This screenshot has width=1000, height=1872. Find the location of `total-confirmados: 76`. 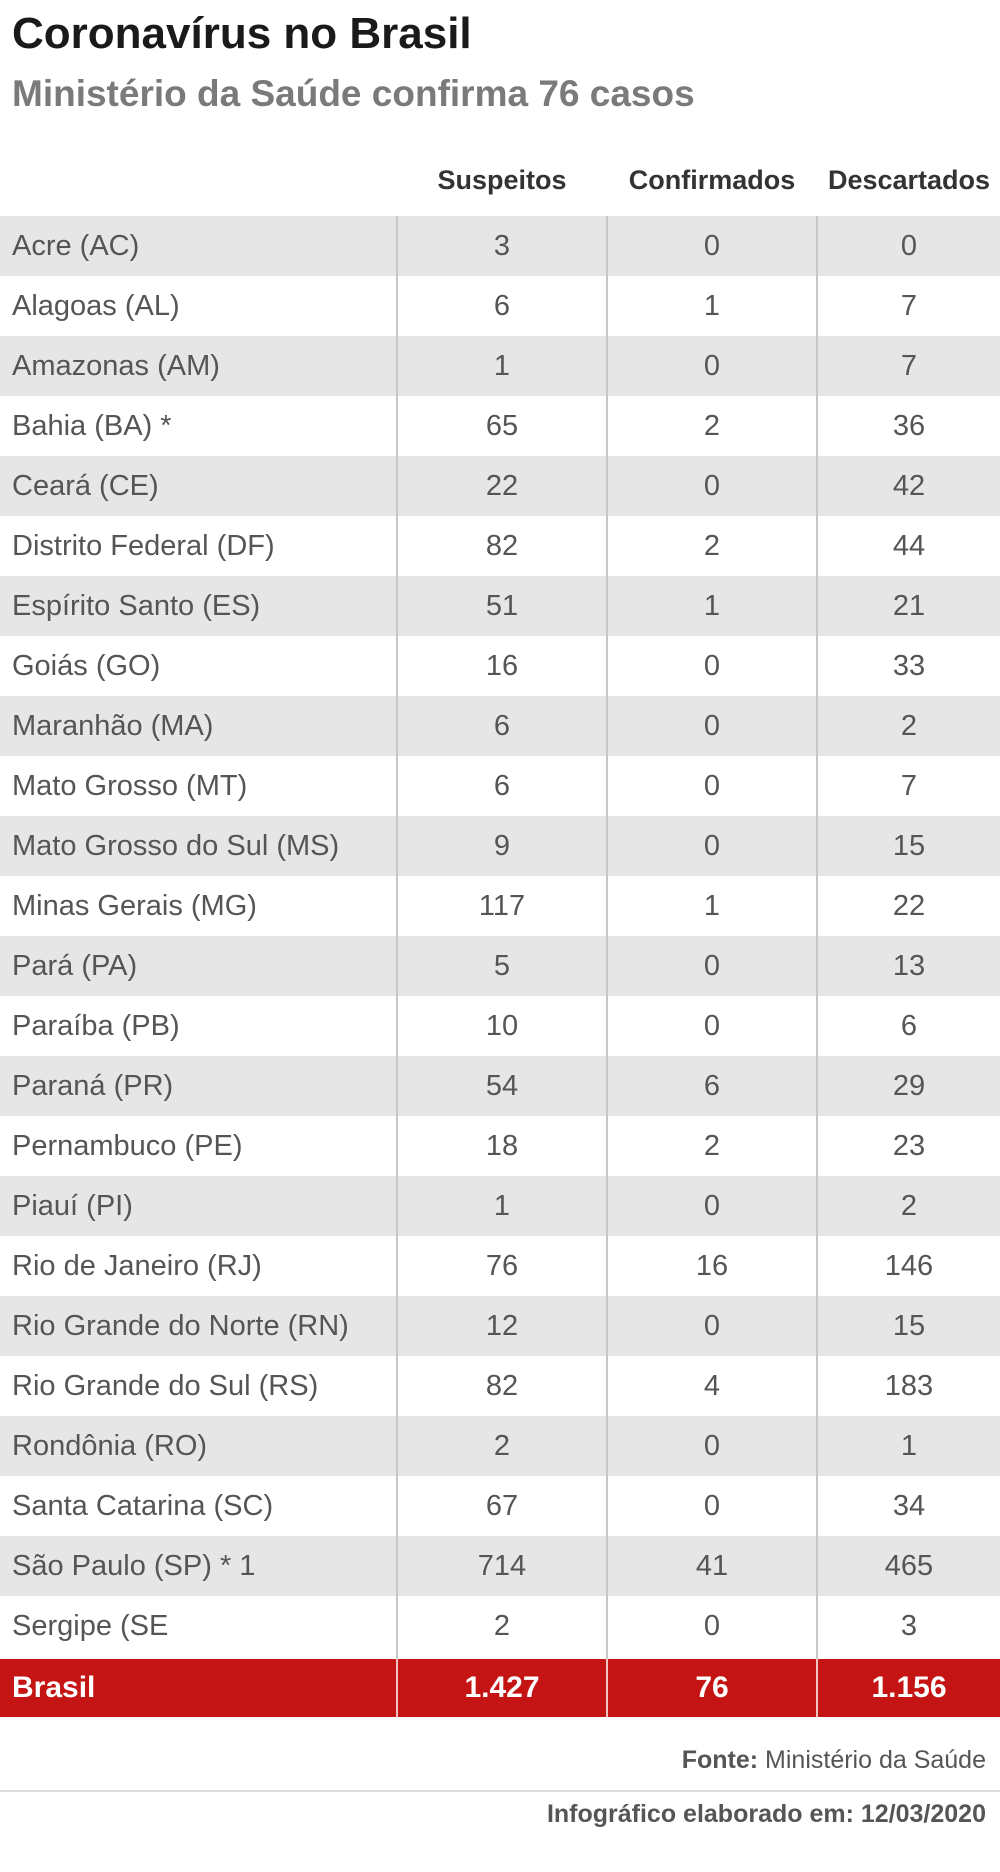

total-confirmados: 76 is located at coordinates (712, 1687).